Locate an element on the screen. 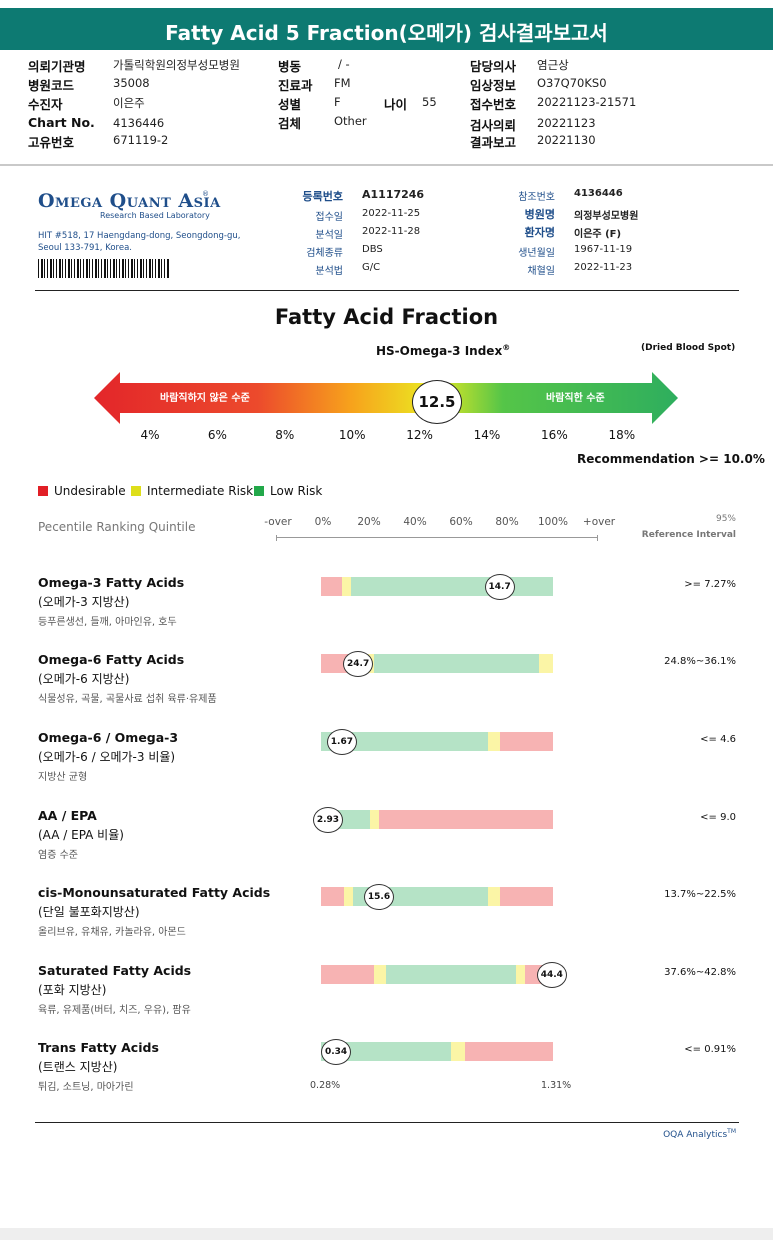  percentile-tick: 20% is located at coordinates (369, 522).